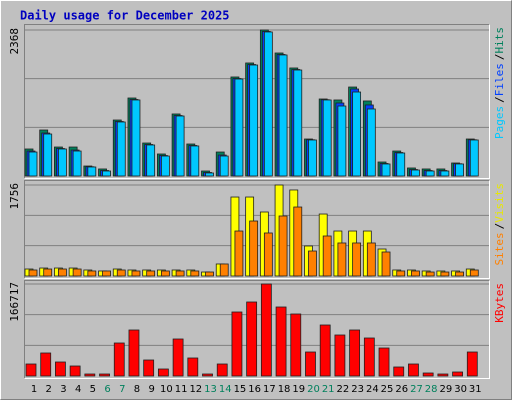 The width and height of the screenshot is (512, 400). Describe the element at coordinates (125, 16) in the screenshot. I see `chart-title: Daily usage for December 2025` at that location.